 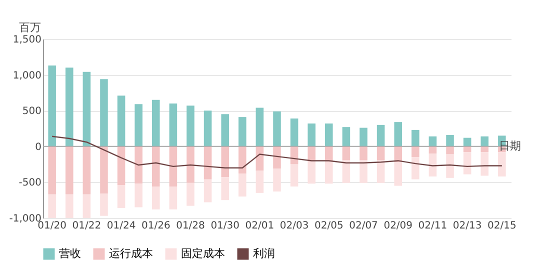 I want to click on x-tick-label: 02/01, so click(x=259, y=226).